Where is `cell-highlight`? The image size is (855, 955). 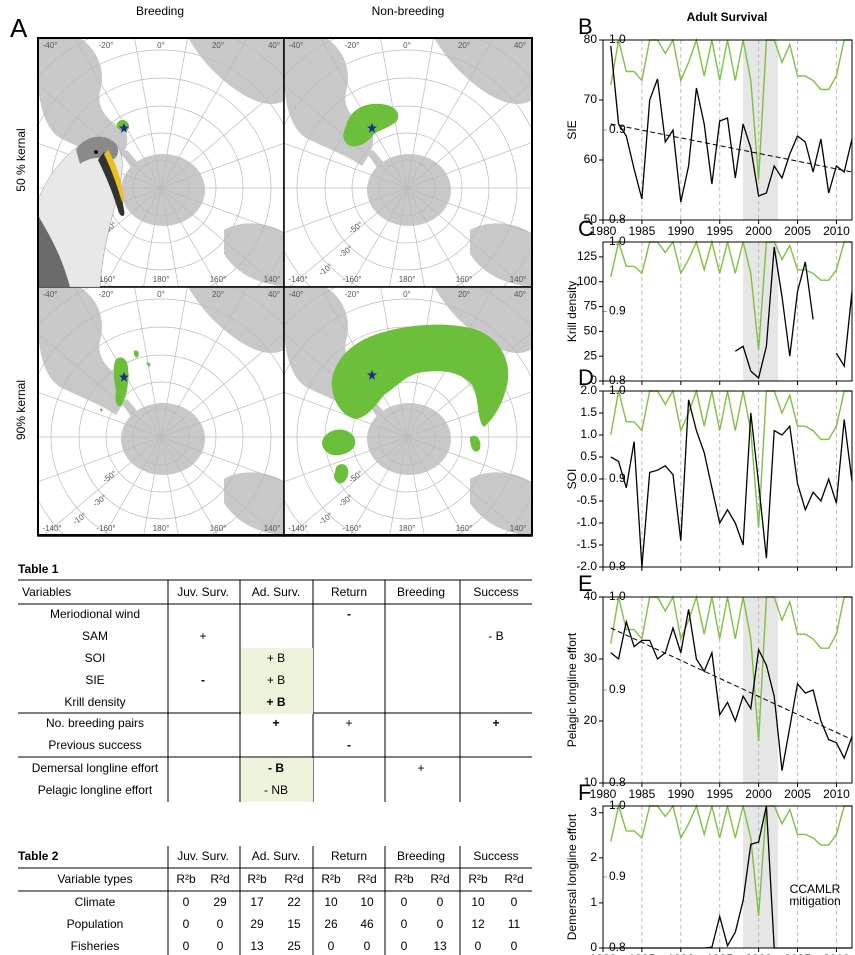 cell-highlight is located at coordinates (277, 659).